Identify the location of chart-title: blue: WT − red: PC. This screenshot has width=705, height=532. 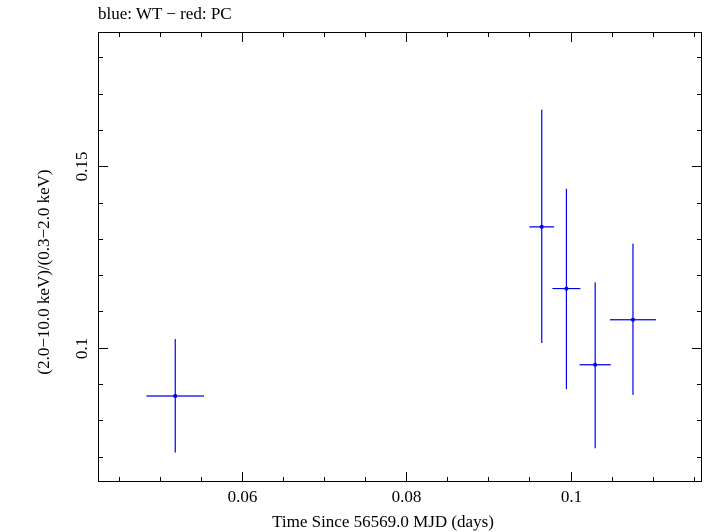
(165, 13).